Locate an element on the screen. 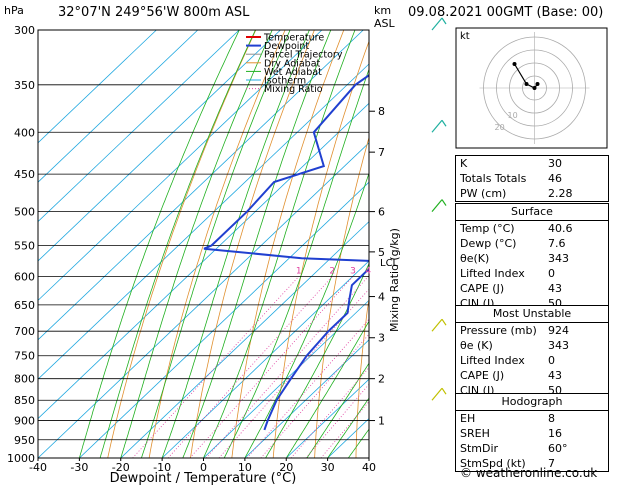 The image size is (629, 486). legend-label: Isotherm is located at coordinates (285, 81).